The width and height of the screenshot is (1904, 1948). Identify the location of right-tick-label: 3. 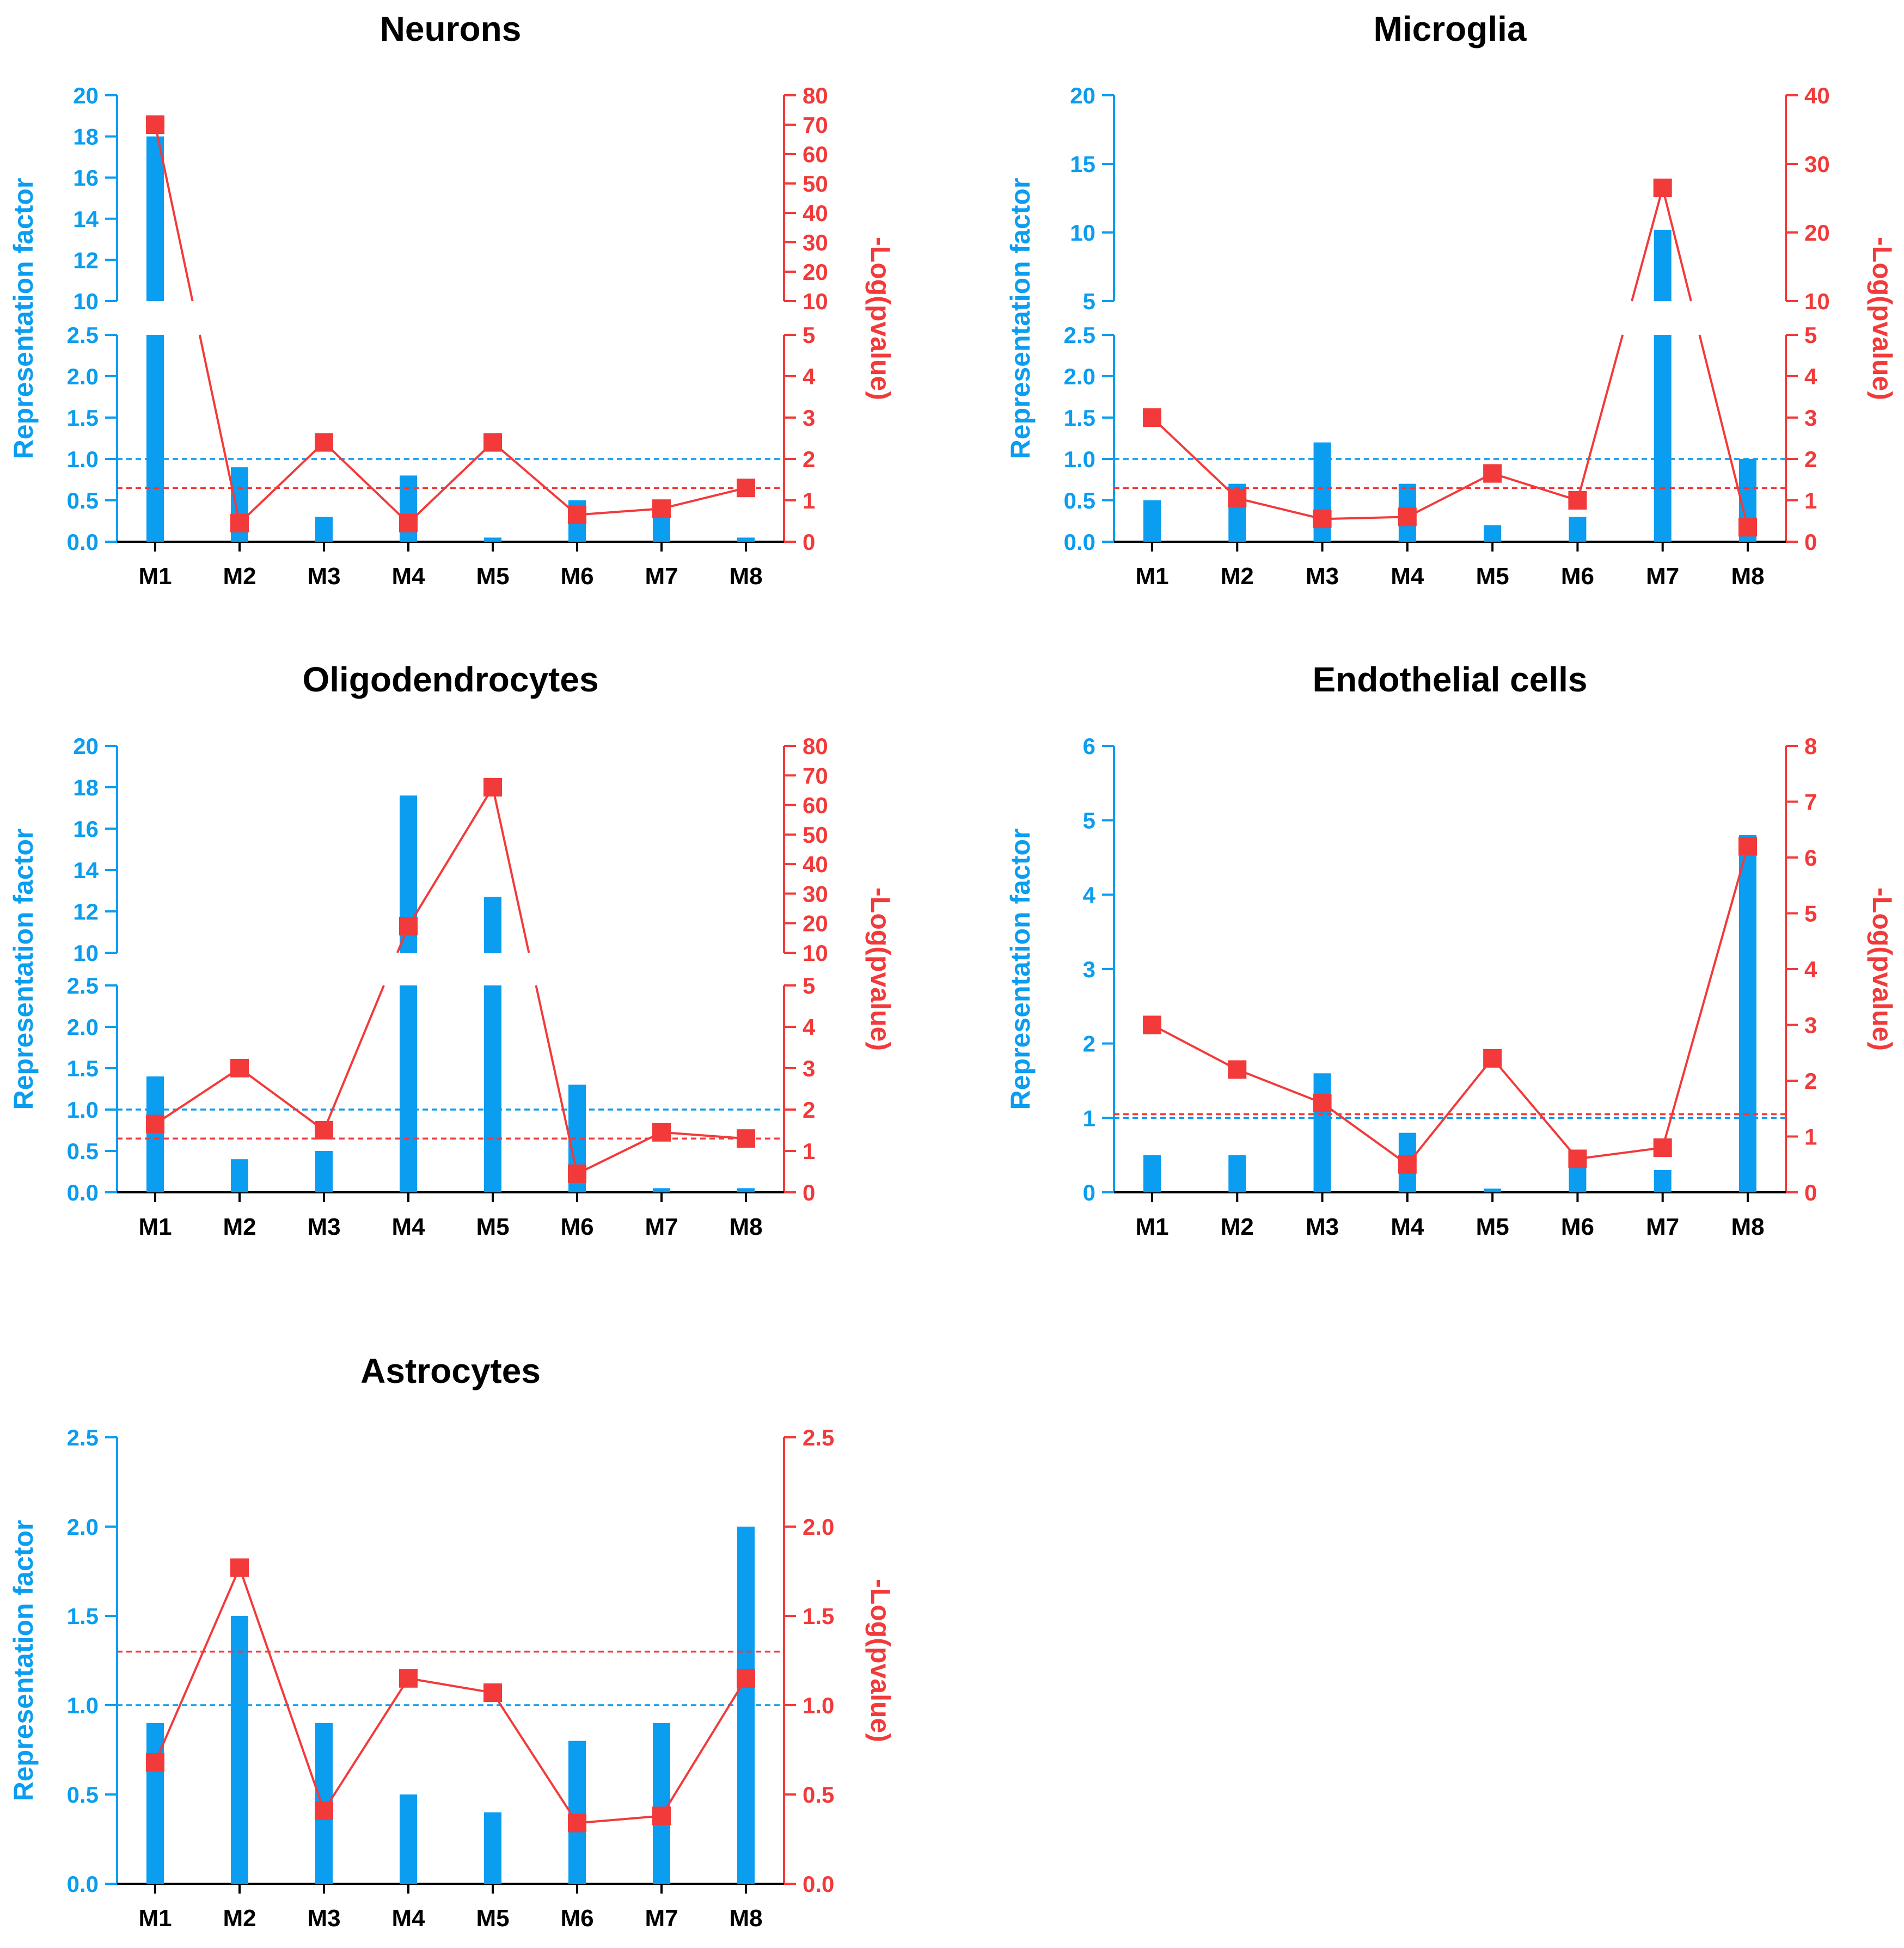
(1810, 1025).